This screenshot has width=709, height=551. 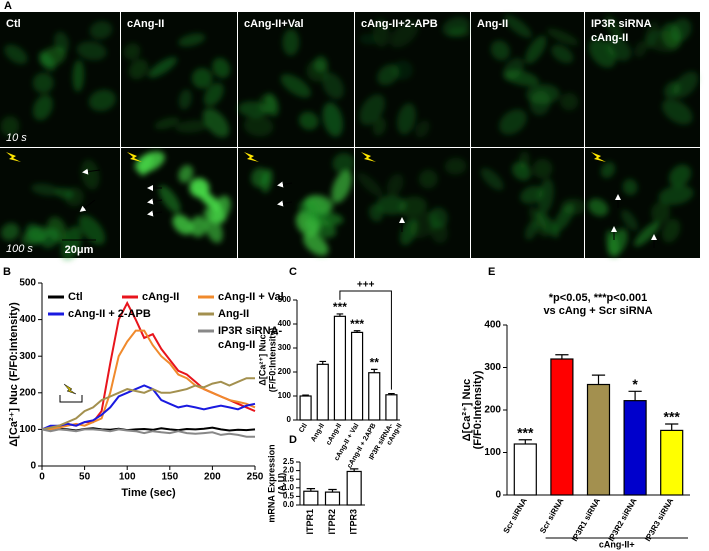 I want to click on y-tick-label: 100, so click(x=285, y=395).